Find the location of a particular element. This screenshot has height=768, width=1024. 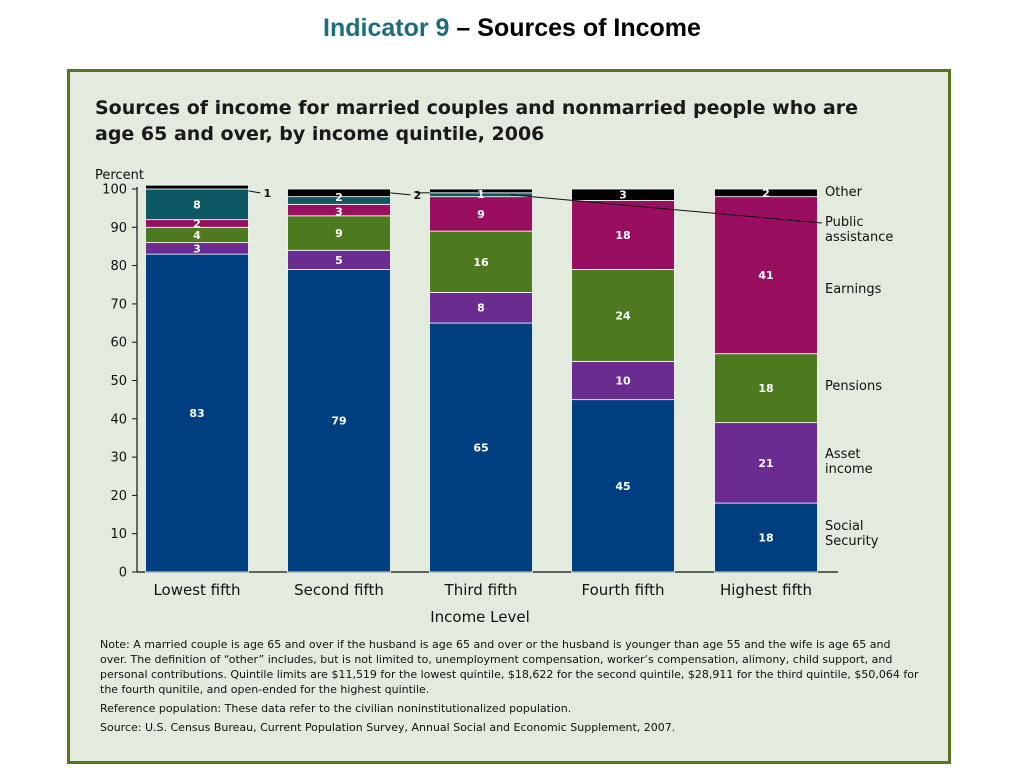

bar-fourth-fifth-social-security is located at coordinates (623, 486).